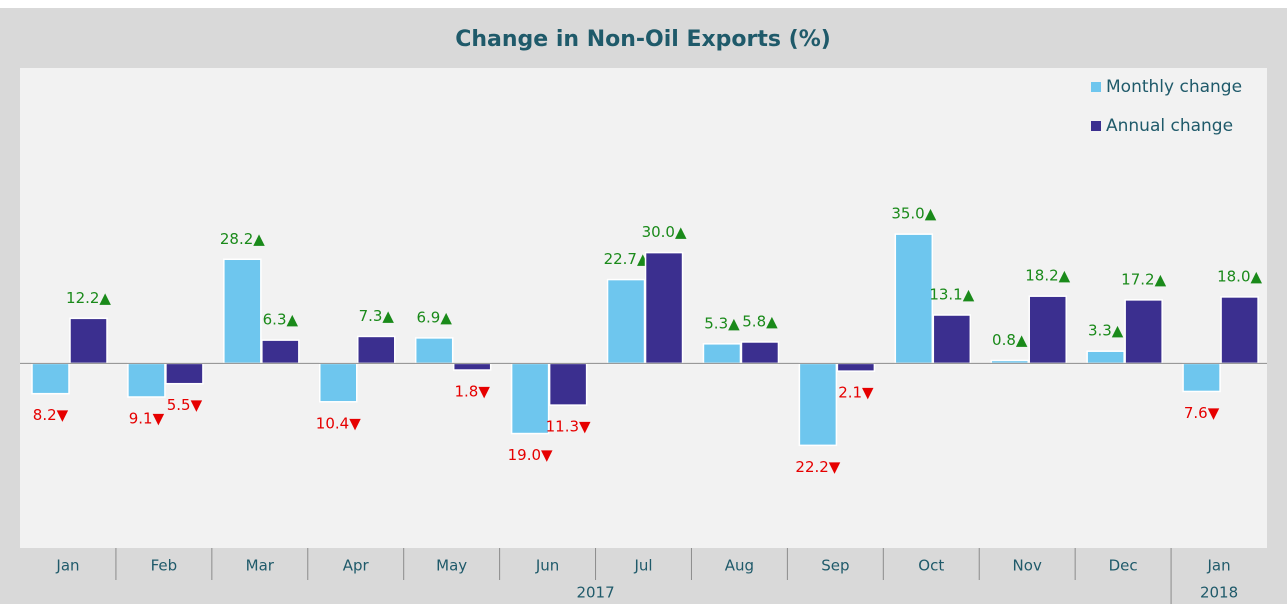 The width and height of the screenshot is (1287, 604). I want to click on data-label: 3.3▲, so click(1106, 331).